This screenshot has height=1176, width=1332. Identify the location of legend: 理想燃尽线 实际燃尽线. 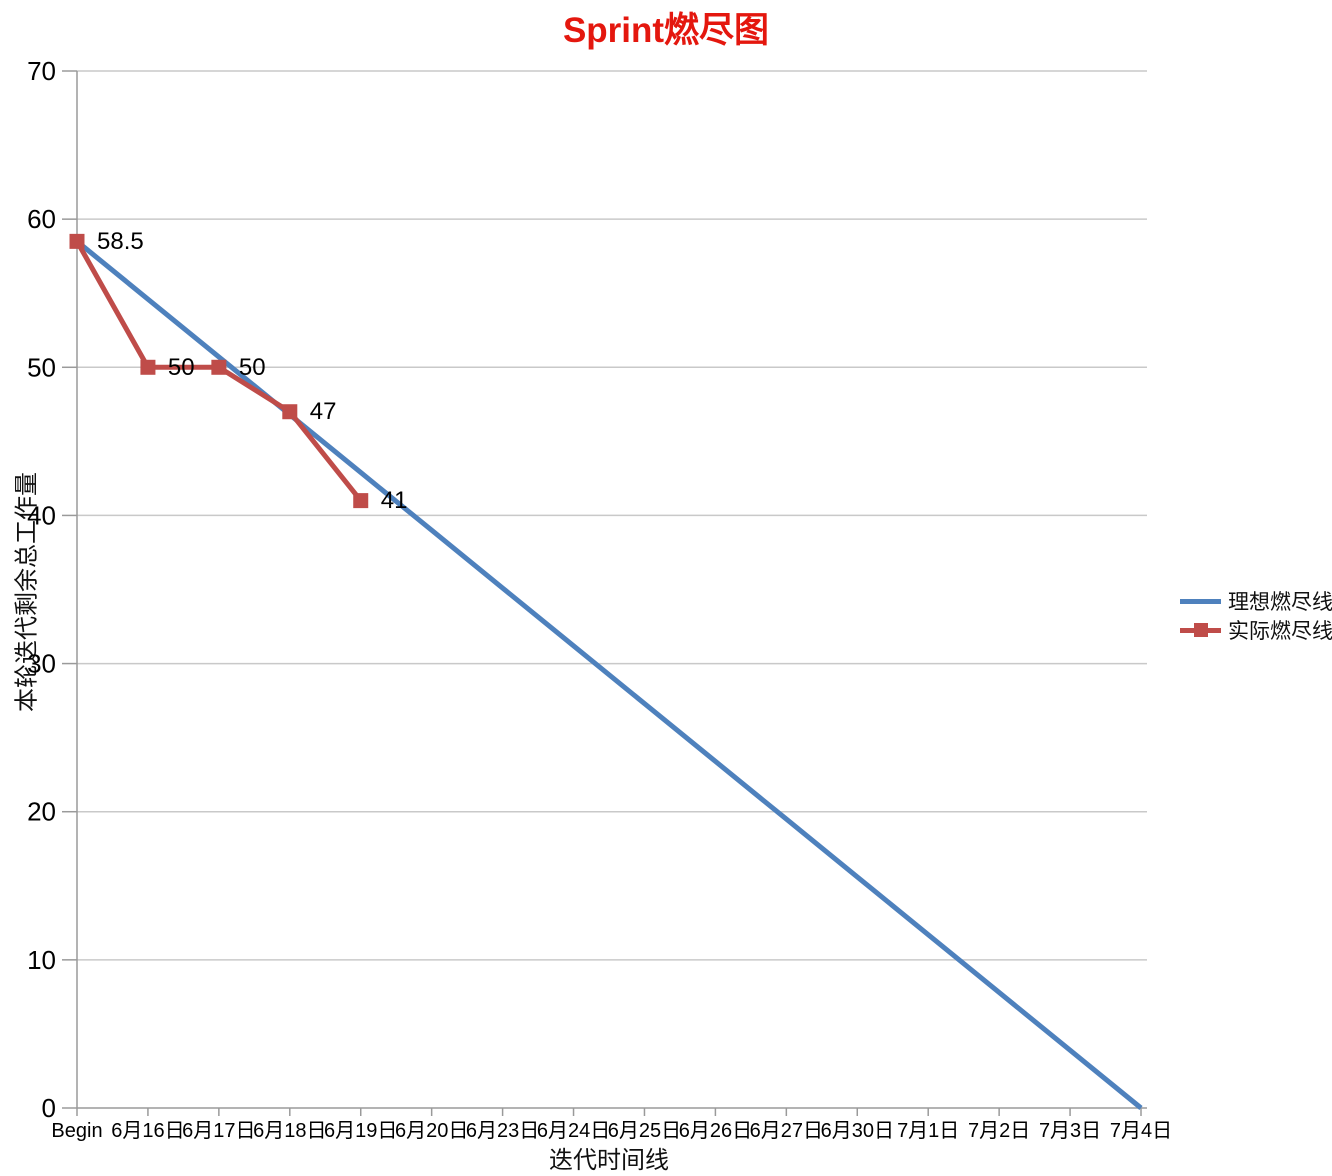
(1256, 616).